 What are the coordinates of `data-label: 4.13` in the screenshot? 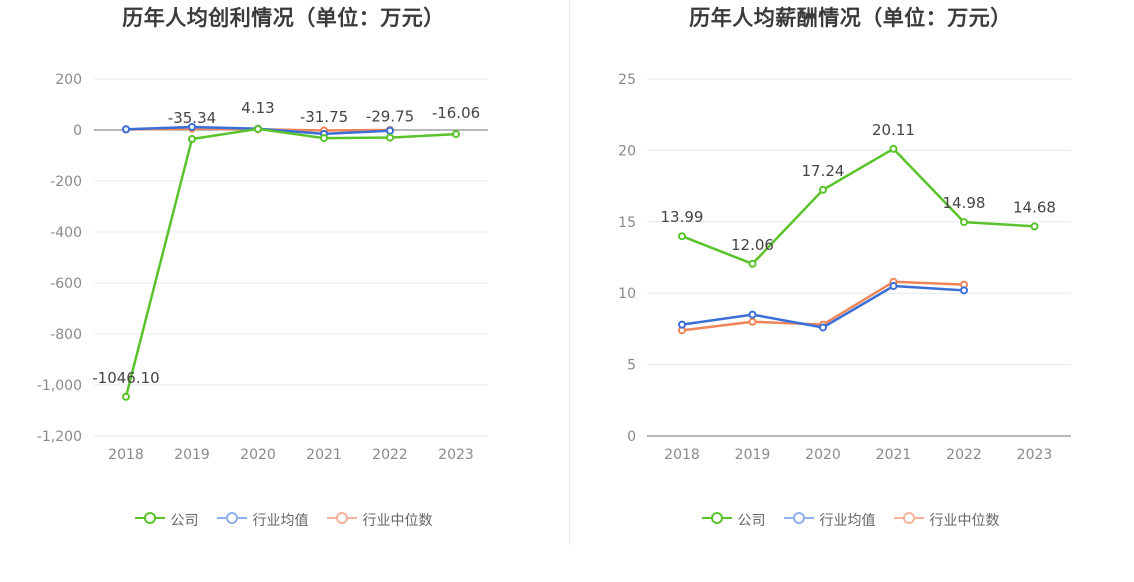 It's located at (257, 108).